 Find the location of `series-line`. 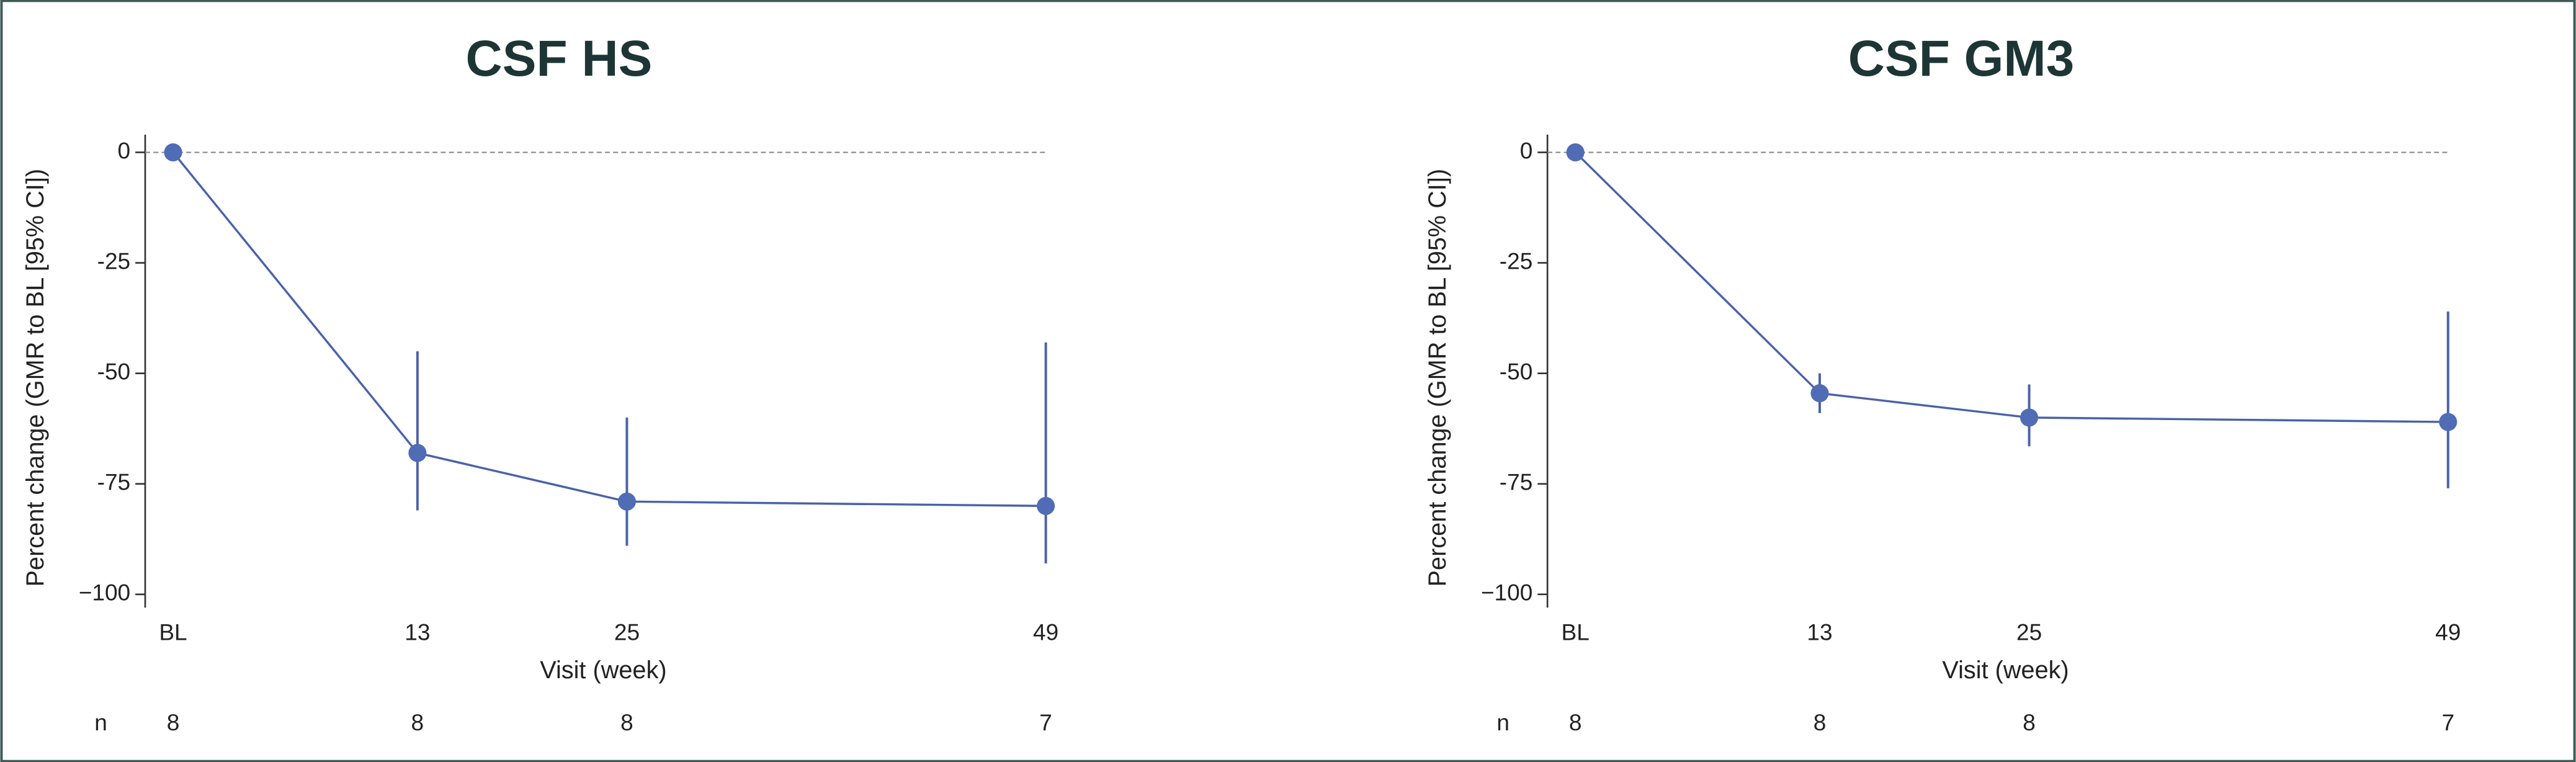

series-line is located at coordinates (2011, 287).